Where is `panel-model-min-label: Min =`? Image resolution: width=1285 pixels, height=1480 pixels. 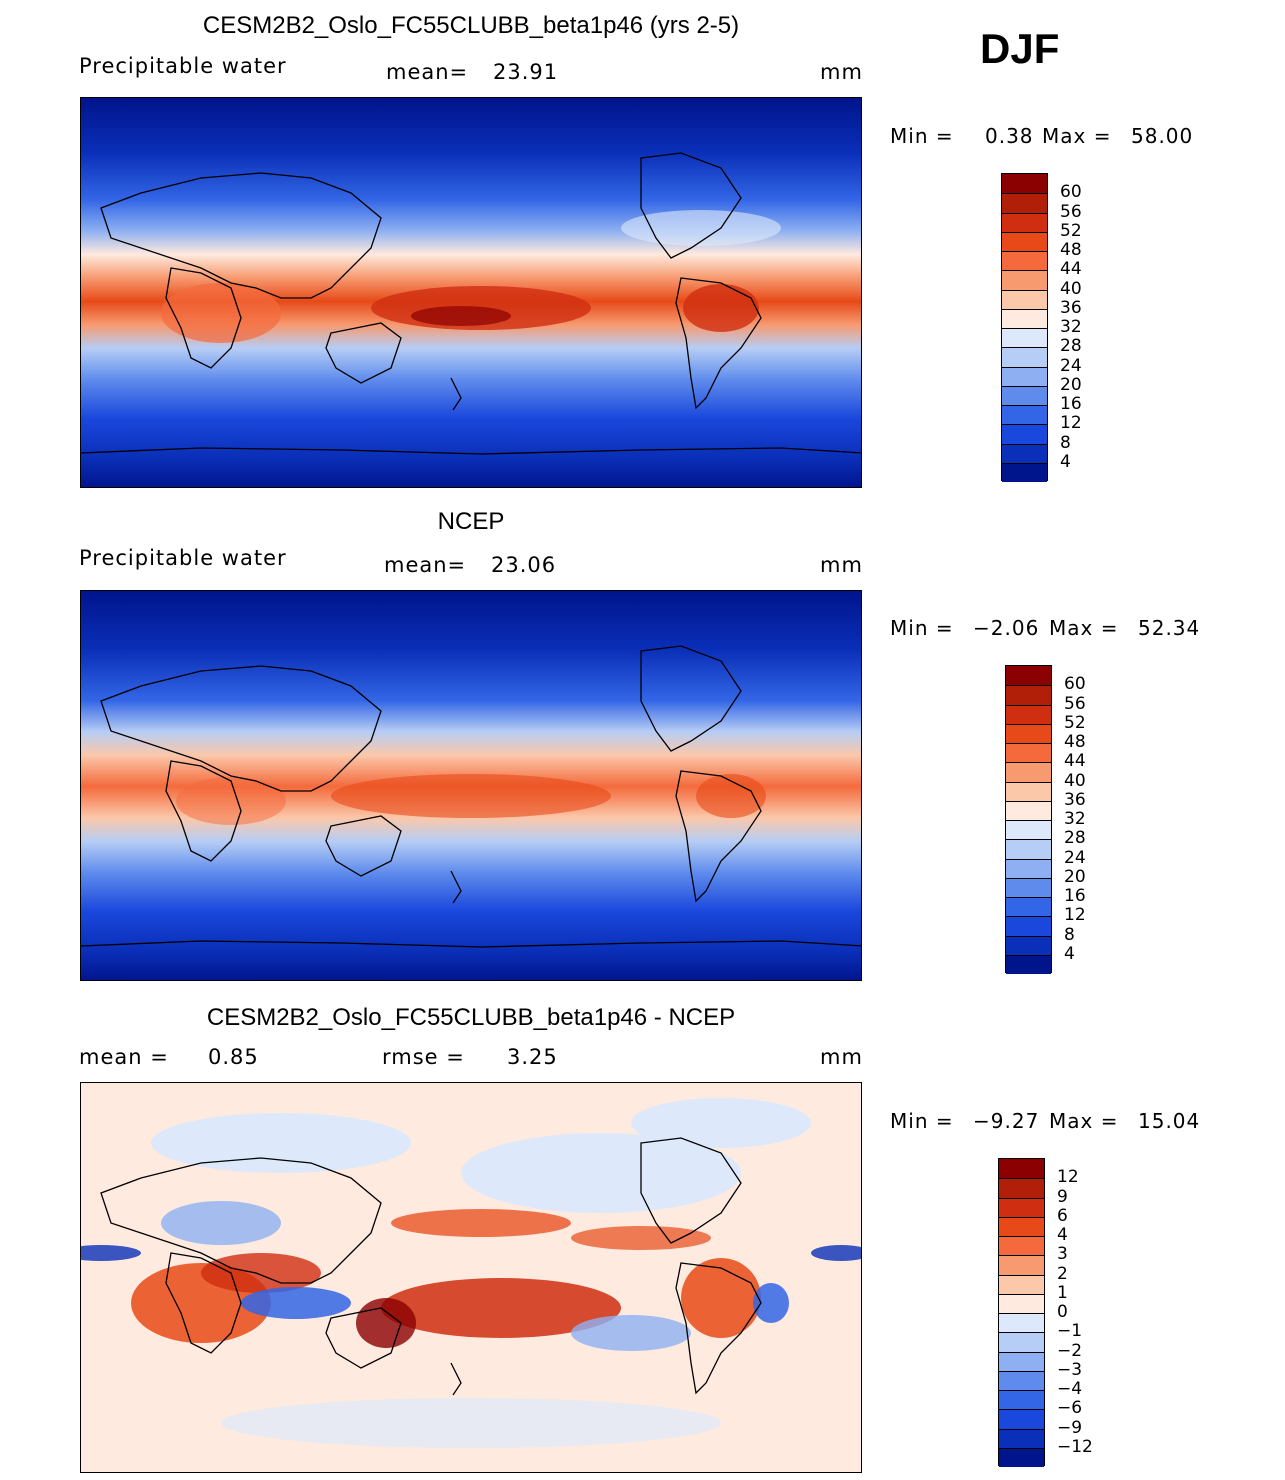
panel-model-min-label: Min = is located at coordinates (922, 136).